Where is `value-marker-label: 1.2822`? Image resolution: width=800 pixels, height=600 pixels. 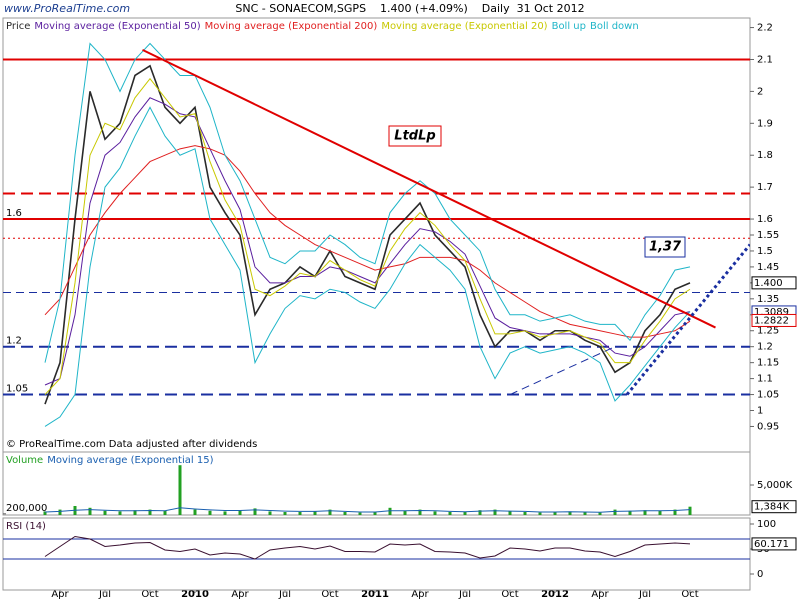 value-marker-label: 1.2822 is located at coordinates (771, 320).